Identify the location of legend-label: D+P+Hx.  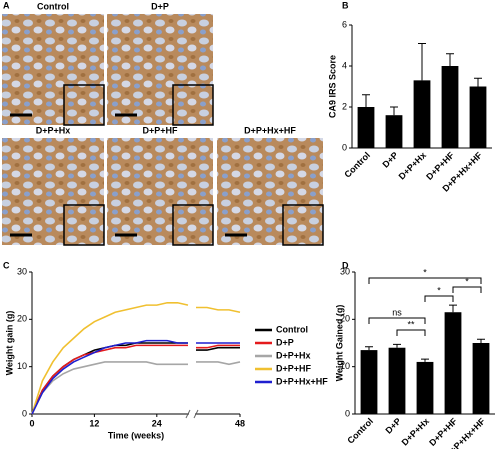
(293, 355).